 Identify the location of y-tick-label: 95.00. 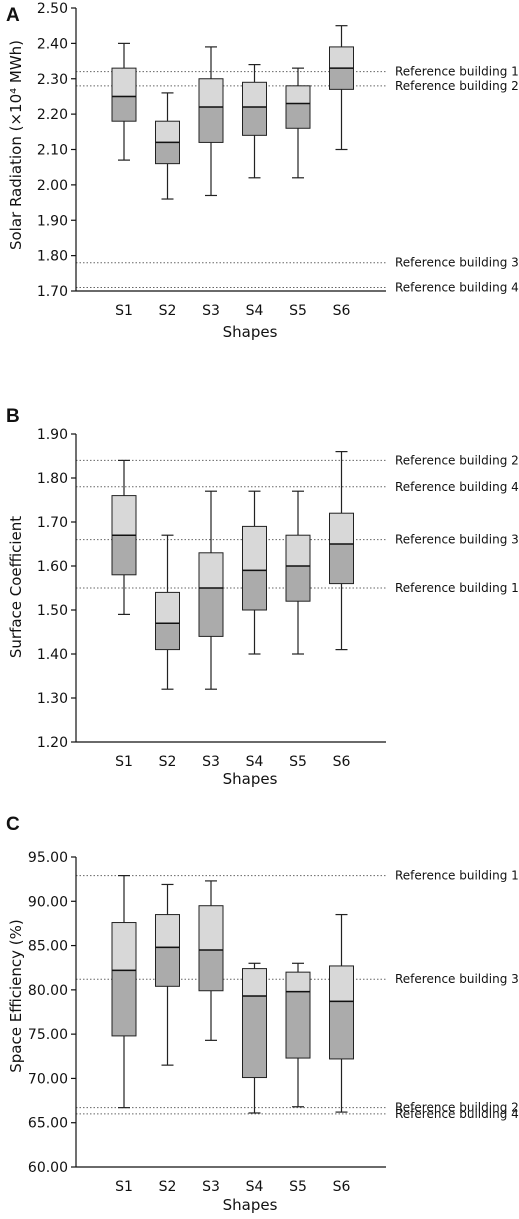
(48, 858).